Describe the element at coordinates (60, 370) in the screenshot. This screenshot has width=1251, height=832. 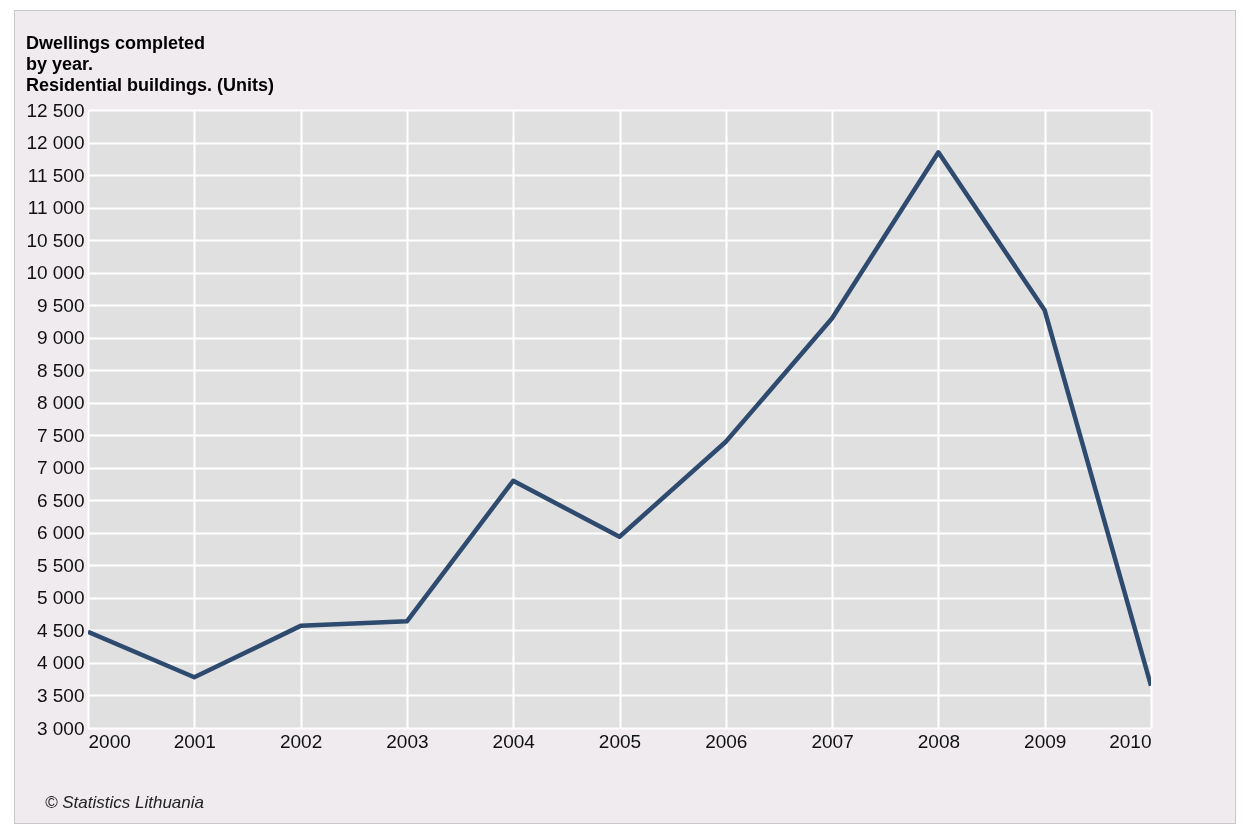
I see `y-tick-label: 8 500` at that location.